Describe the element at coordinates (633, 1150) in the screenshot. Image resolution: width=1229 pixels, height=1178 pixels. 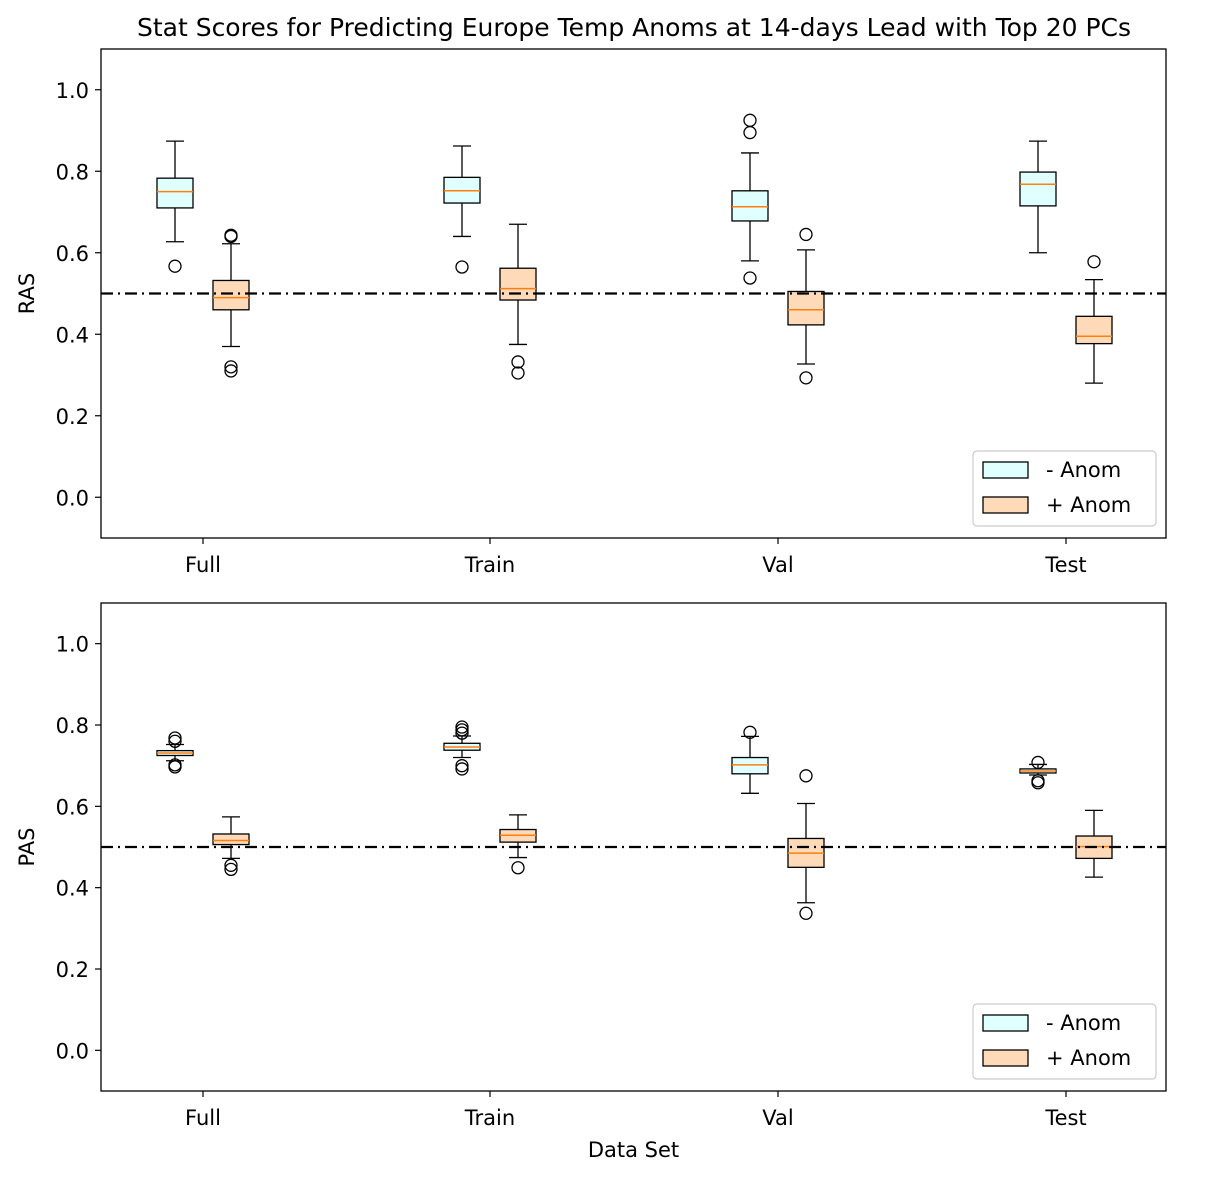
I see `x-axis-label: Data Set` at that location.